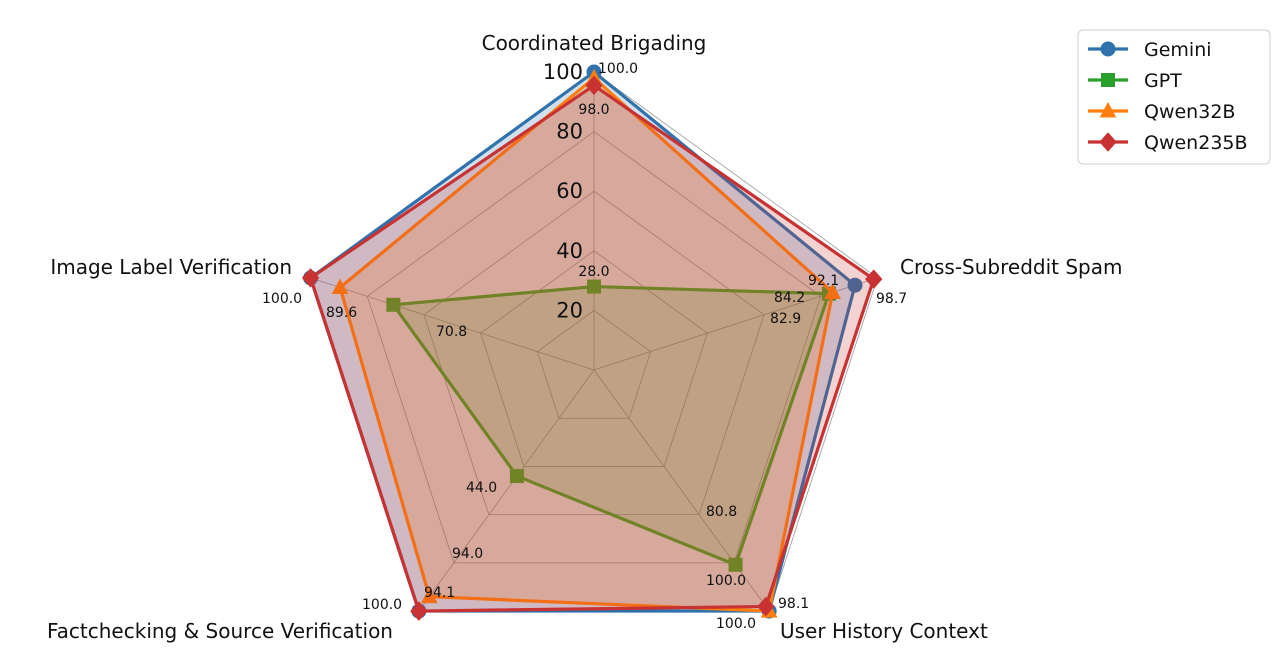  I want to click on radial-tick-label: 60, so click(569, 191).